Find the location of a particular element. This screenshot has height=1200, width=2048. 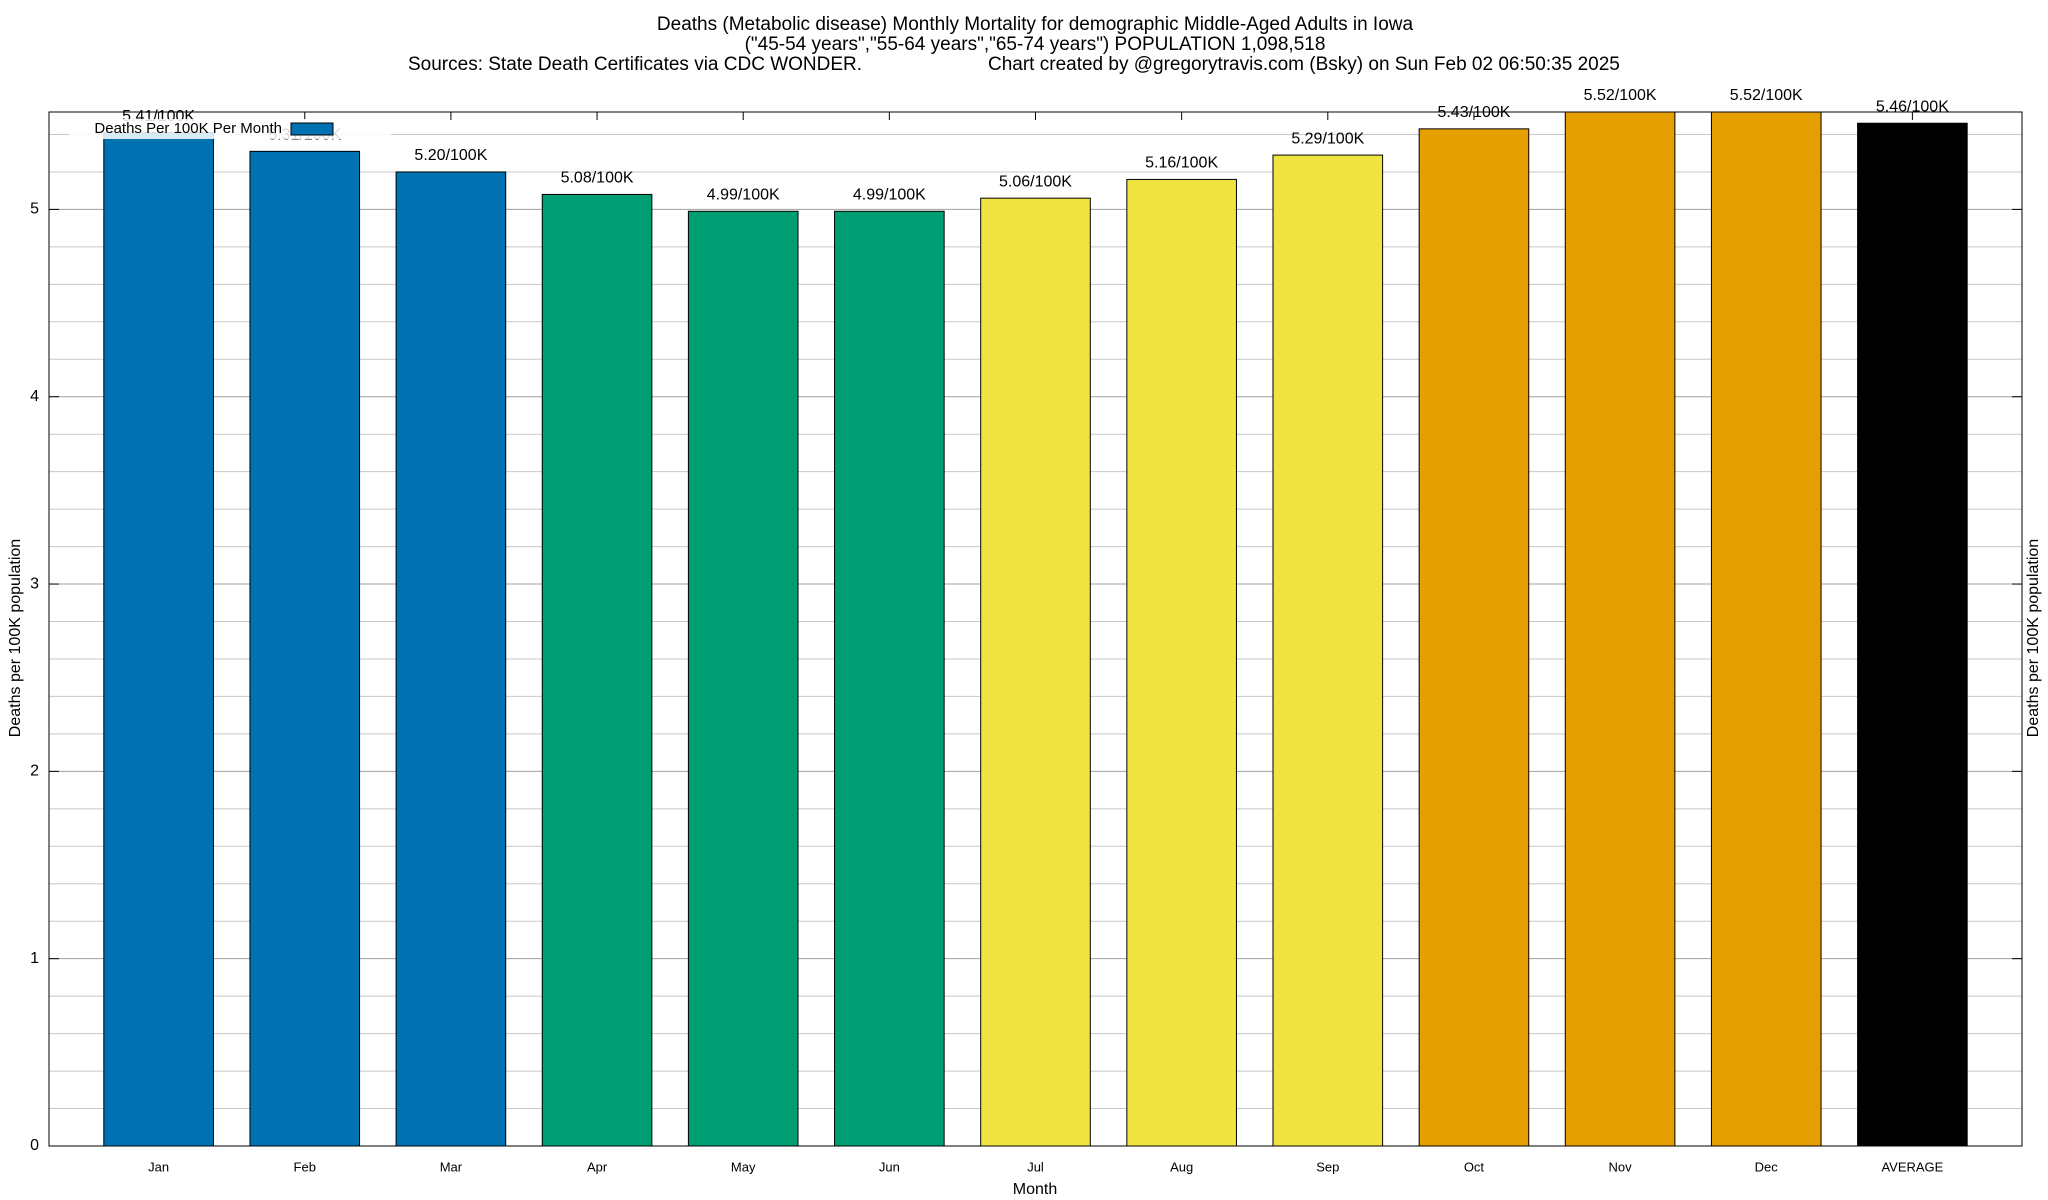

y-tick-label: 0 is located at coordinates (34, 1145).